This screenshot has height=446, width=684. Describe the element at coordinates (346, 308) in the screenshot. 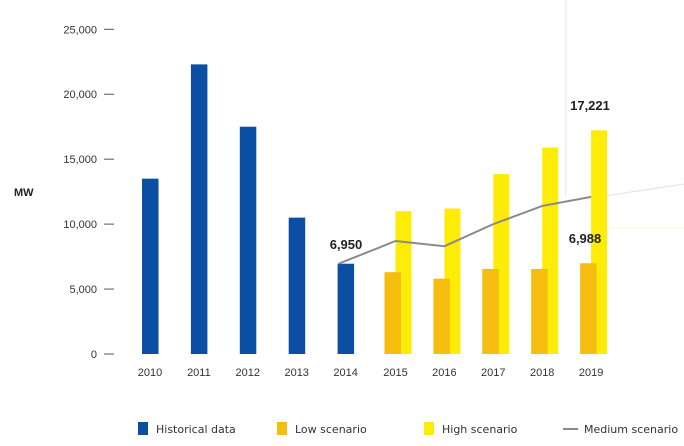

I see `bar-historical-2014` at that location.